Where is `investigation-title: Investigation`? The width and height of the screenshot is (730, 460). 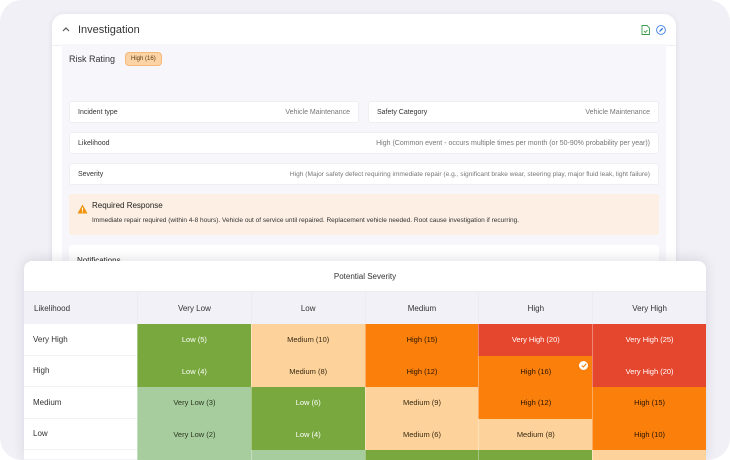 investigation-title: Investigation is located at coordinates (109, 29).